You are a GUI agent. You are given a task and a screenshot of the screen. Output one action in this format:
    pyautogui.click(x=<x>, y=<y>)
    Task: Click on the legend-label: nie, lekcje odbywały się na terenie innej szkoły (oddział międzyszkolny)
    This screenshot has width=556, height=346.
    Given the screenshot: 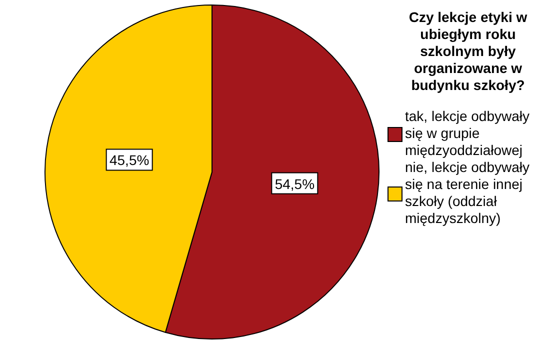 What is the action you would take?
    pyautogui.click(x=467, y=192)
    